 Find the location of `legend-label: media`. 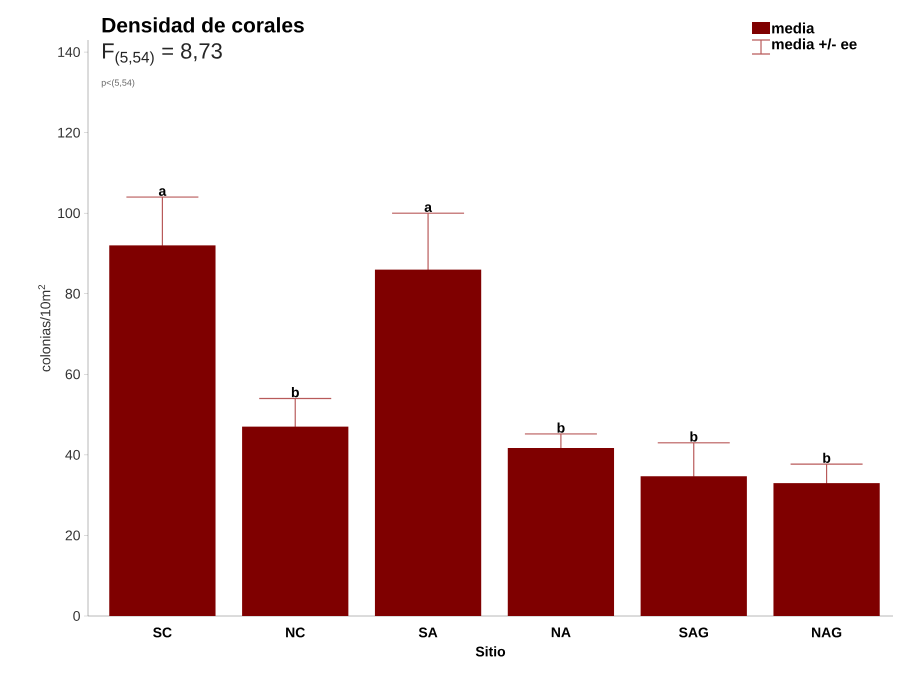

legend-label: media is located at coordinates (793, 28).